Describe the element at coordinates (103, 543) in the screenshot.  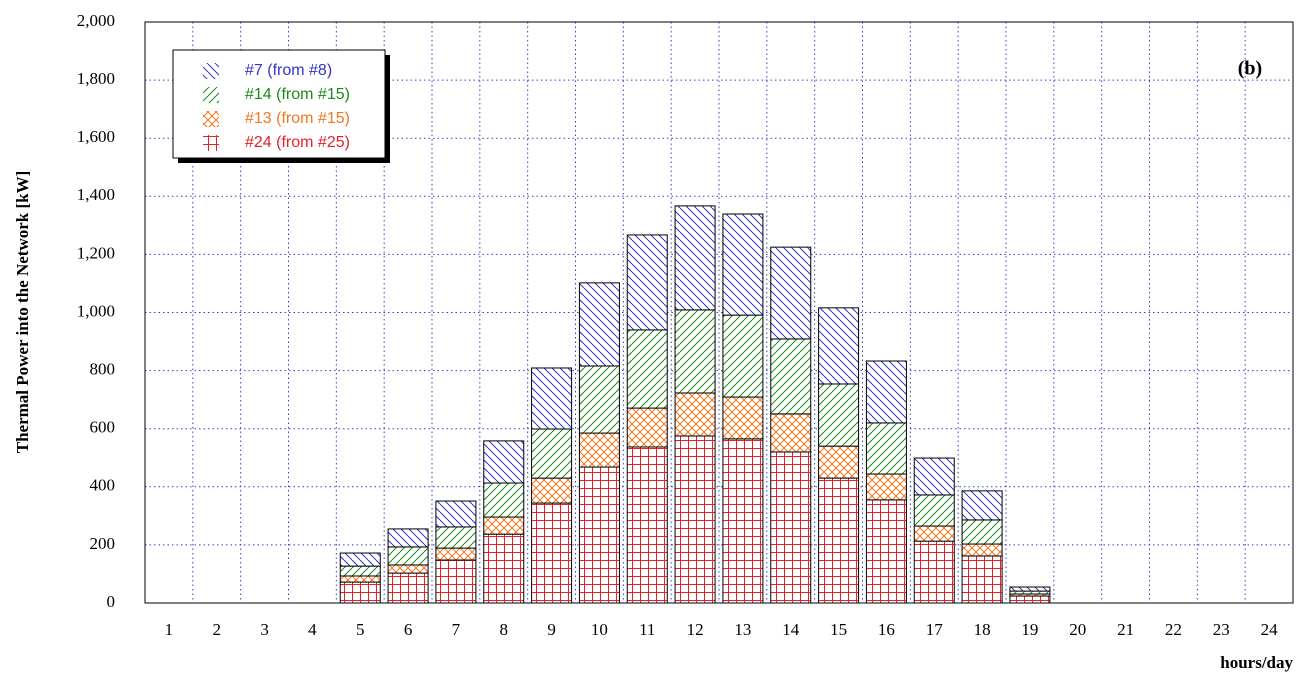
I see `y-tick-label: 200` at that location.